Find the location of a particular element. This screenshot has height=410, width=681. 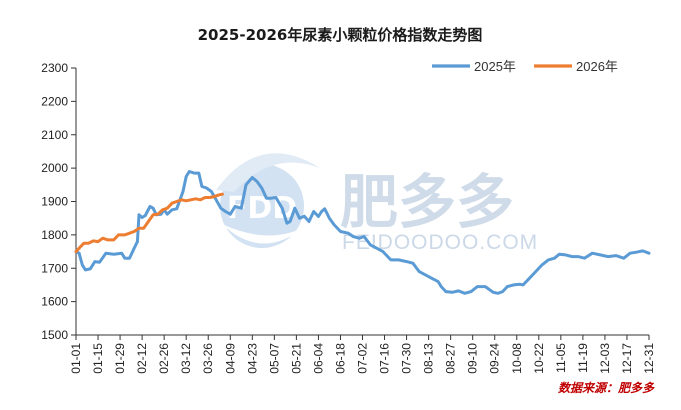

x-tick-label: 05-07 is located at coordinates (274, 358).